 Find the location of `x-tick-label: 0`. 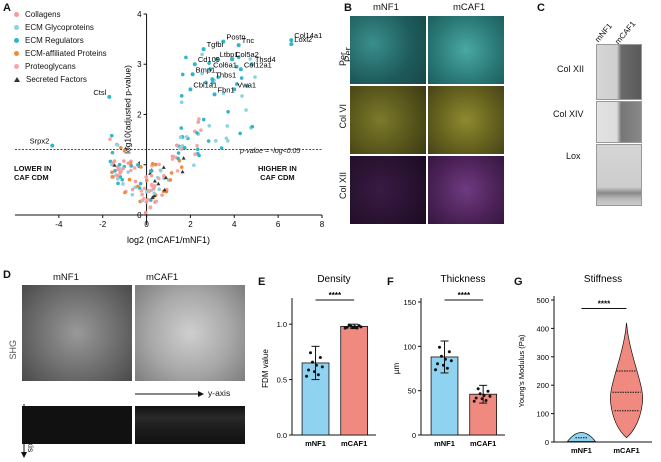

x-tick-label: 0 is located at coordinates (146, 224).